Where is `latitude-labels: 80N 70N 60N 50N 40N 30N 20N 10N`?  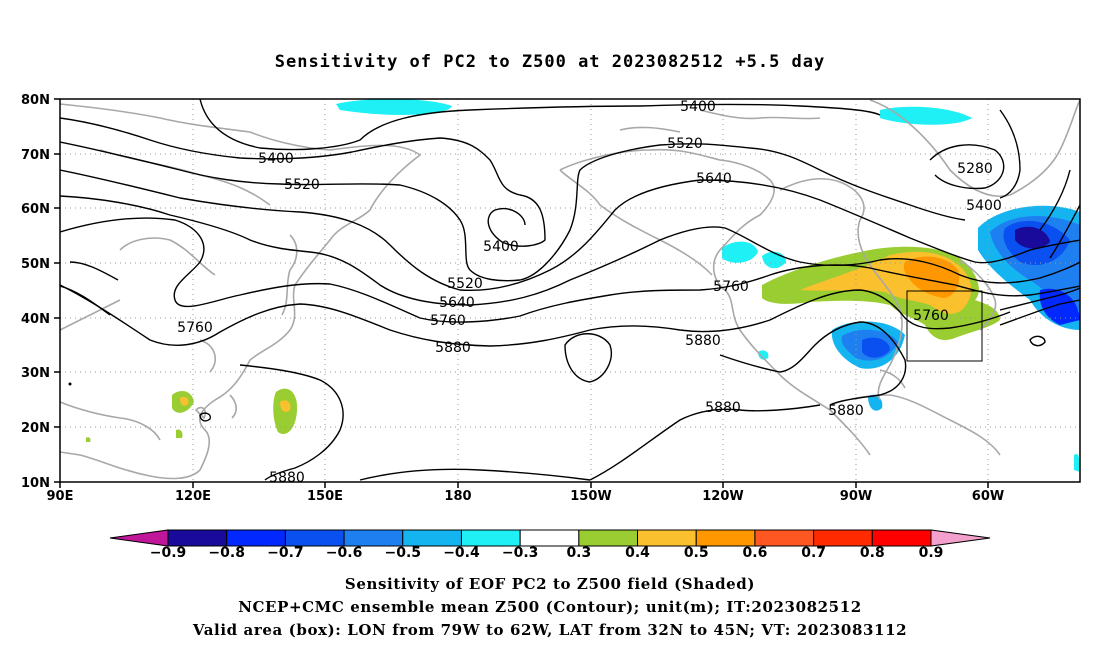 latitude-labels: 80N 70N 60N 50N 40N 30N 20N 10N is located at coordinates (35, 292).